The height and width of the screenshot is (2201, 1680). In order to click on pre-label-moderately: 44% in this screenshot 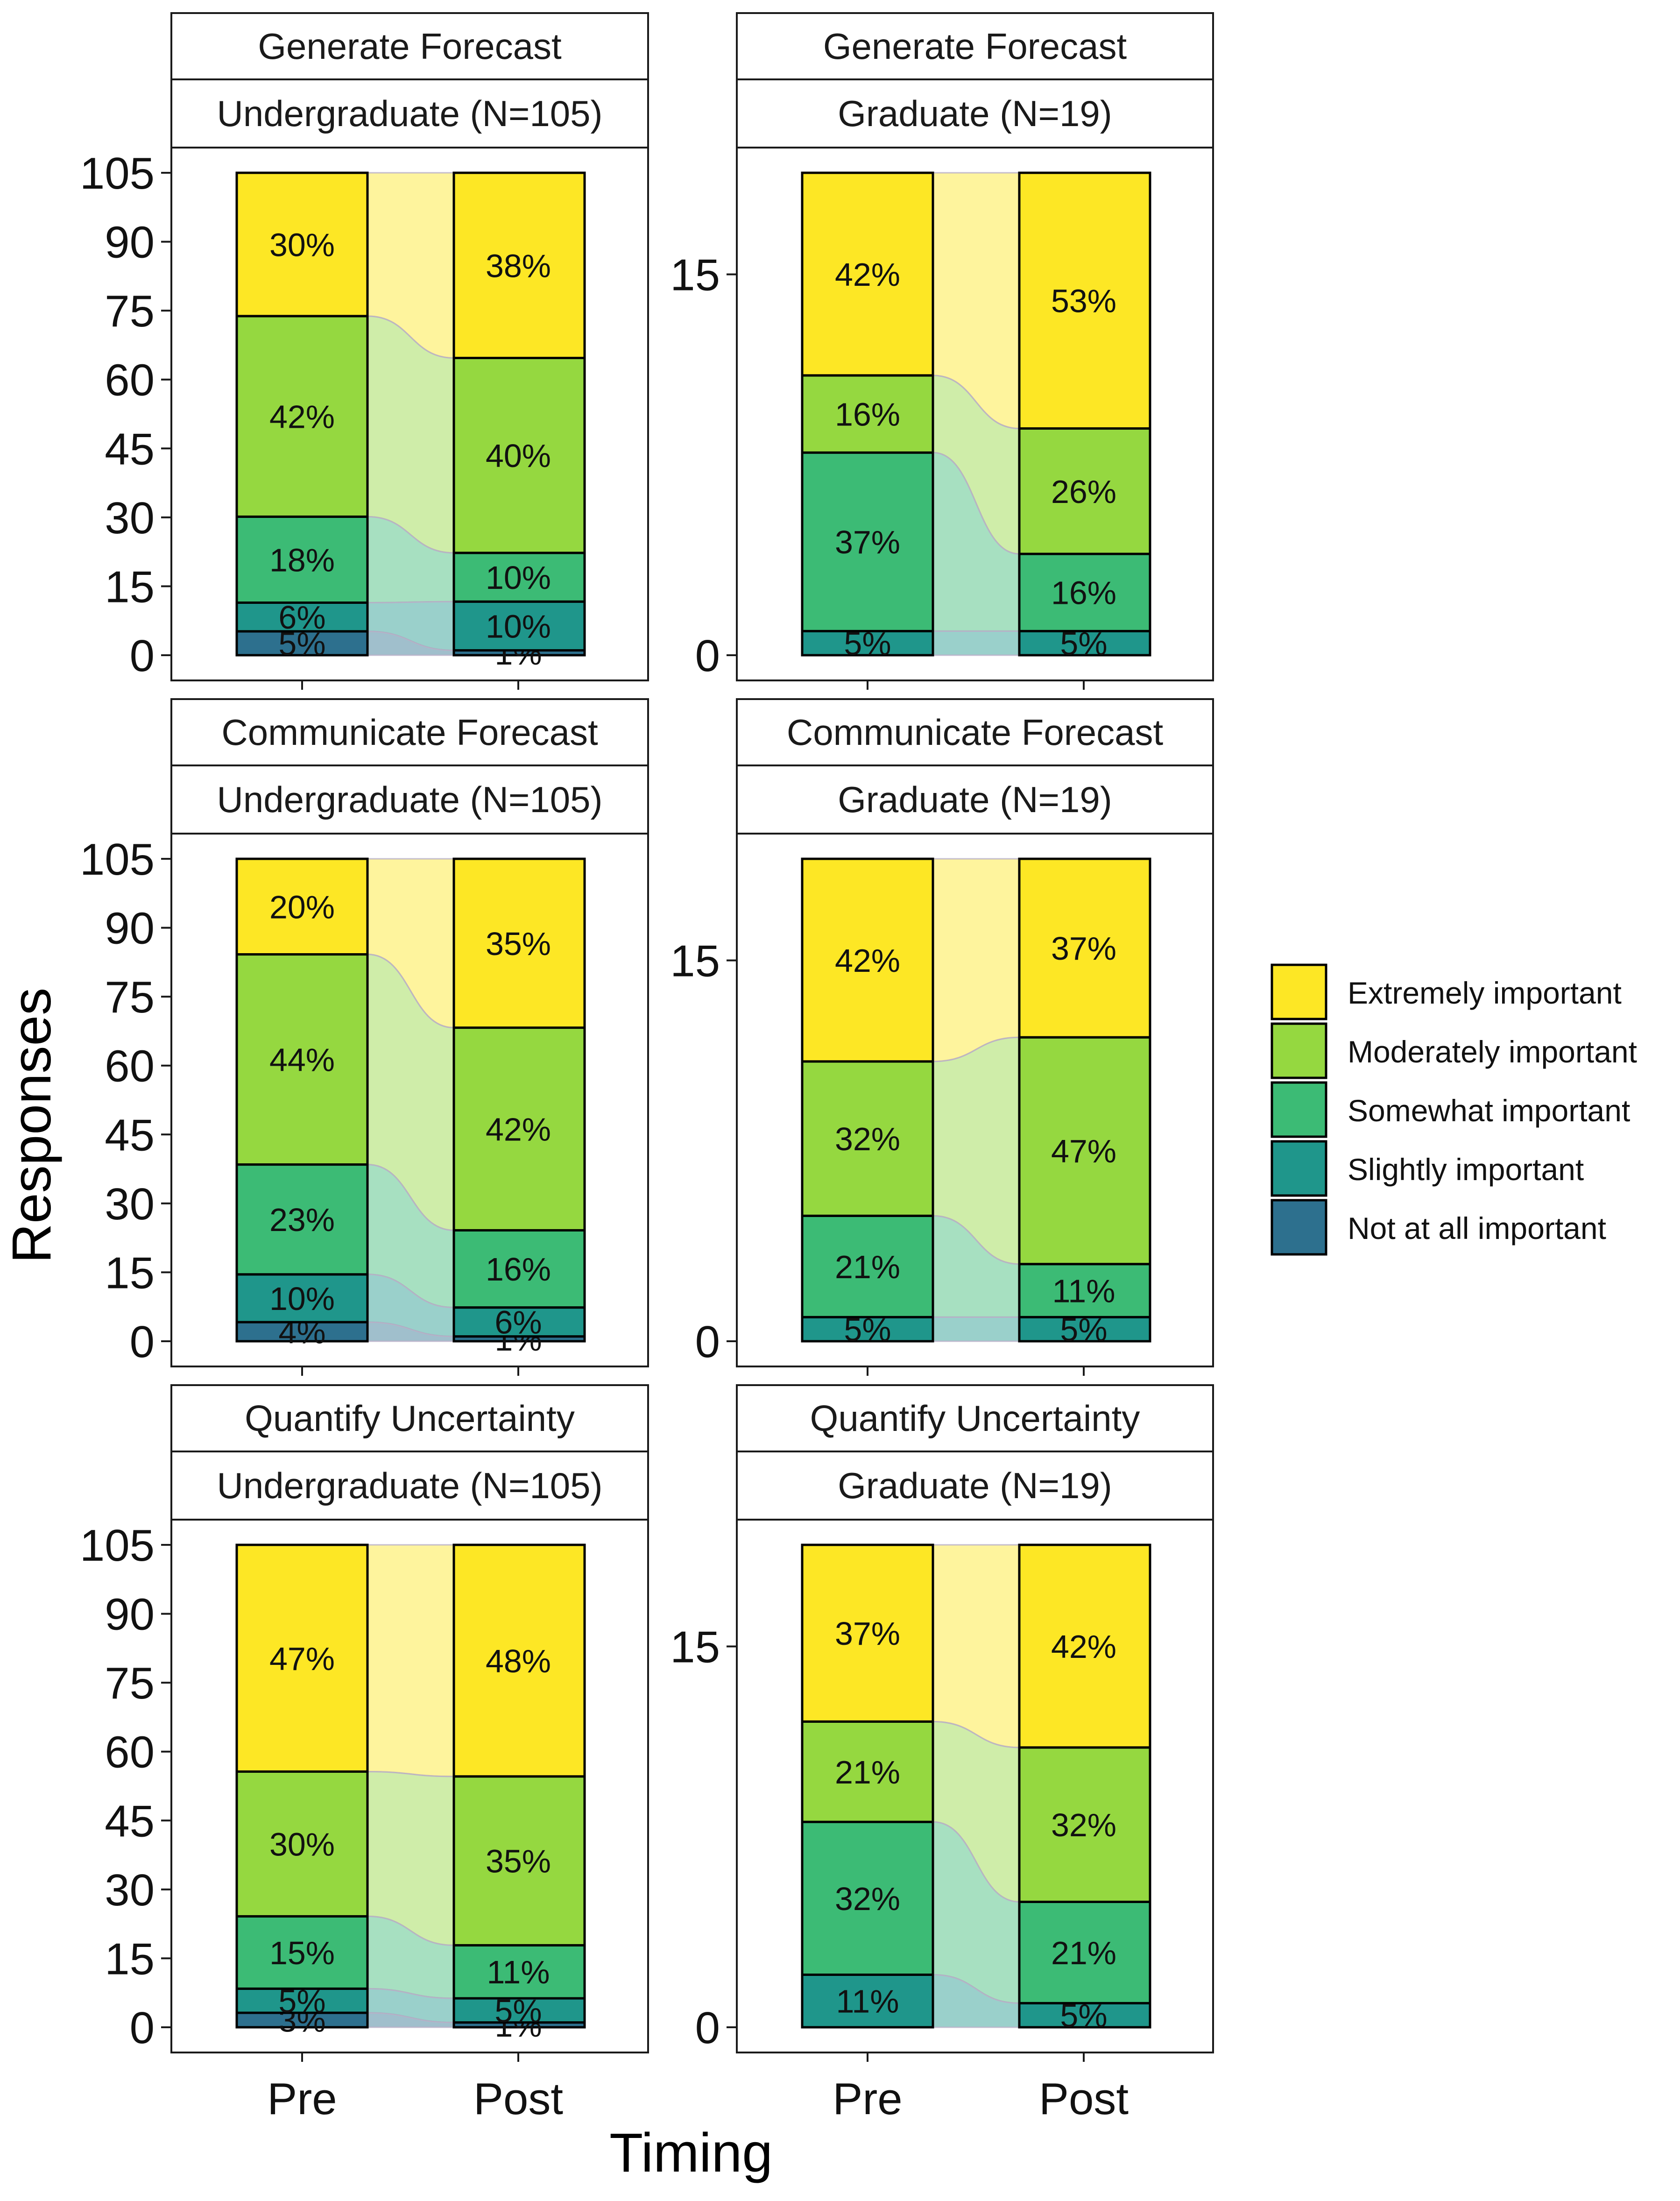, I will do `click(302, 1060)`.